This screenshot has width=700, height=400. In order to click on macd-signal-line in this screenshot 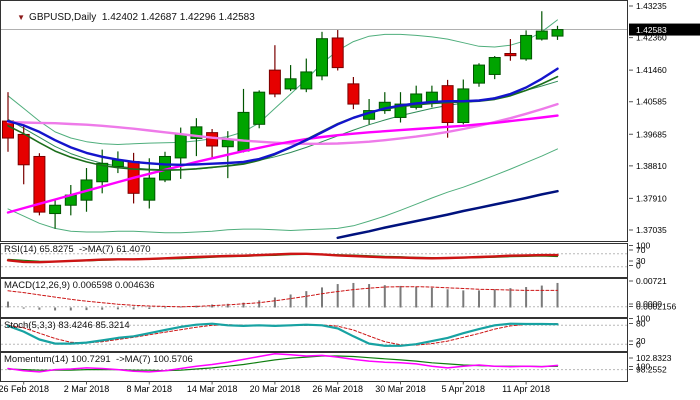, I will do `click(282, 297)`.